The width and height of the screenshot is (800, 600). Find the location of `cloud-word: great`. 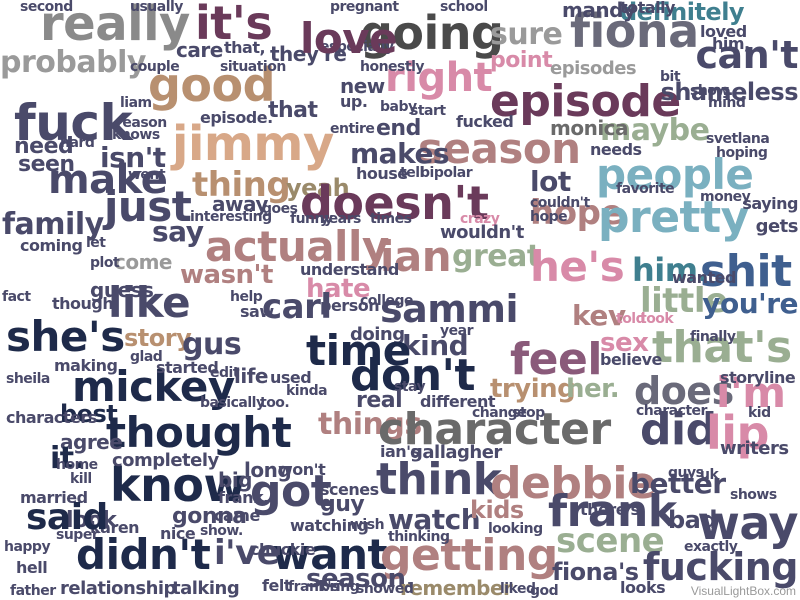

cloud-word: great is located at coordinates (496, 256).